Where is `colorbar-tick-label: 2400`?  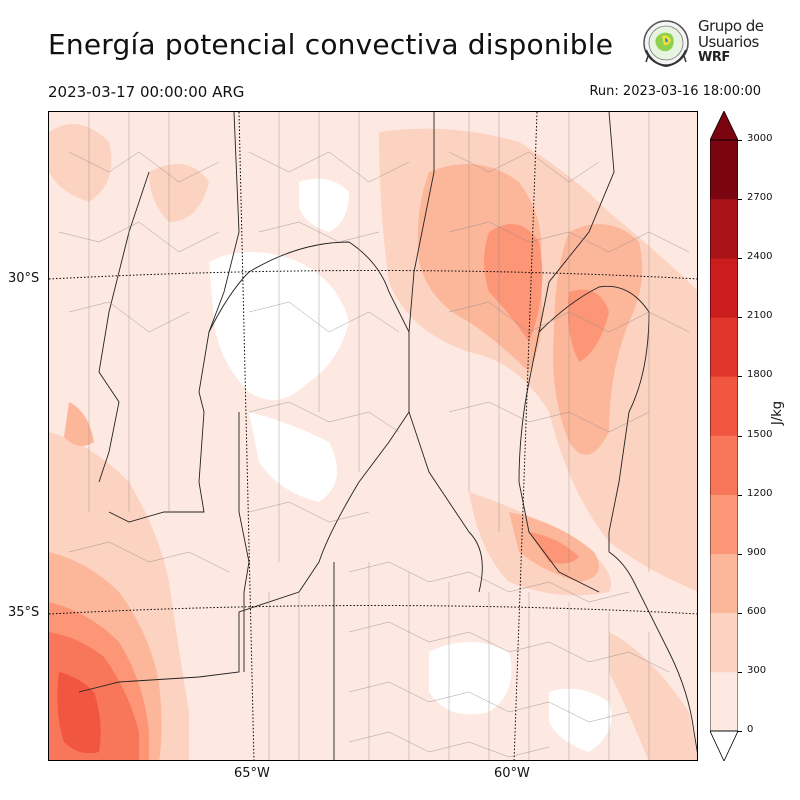
colorbar-tick-label: 2400 is located at coordinates (760, 257).